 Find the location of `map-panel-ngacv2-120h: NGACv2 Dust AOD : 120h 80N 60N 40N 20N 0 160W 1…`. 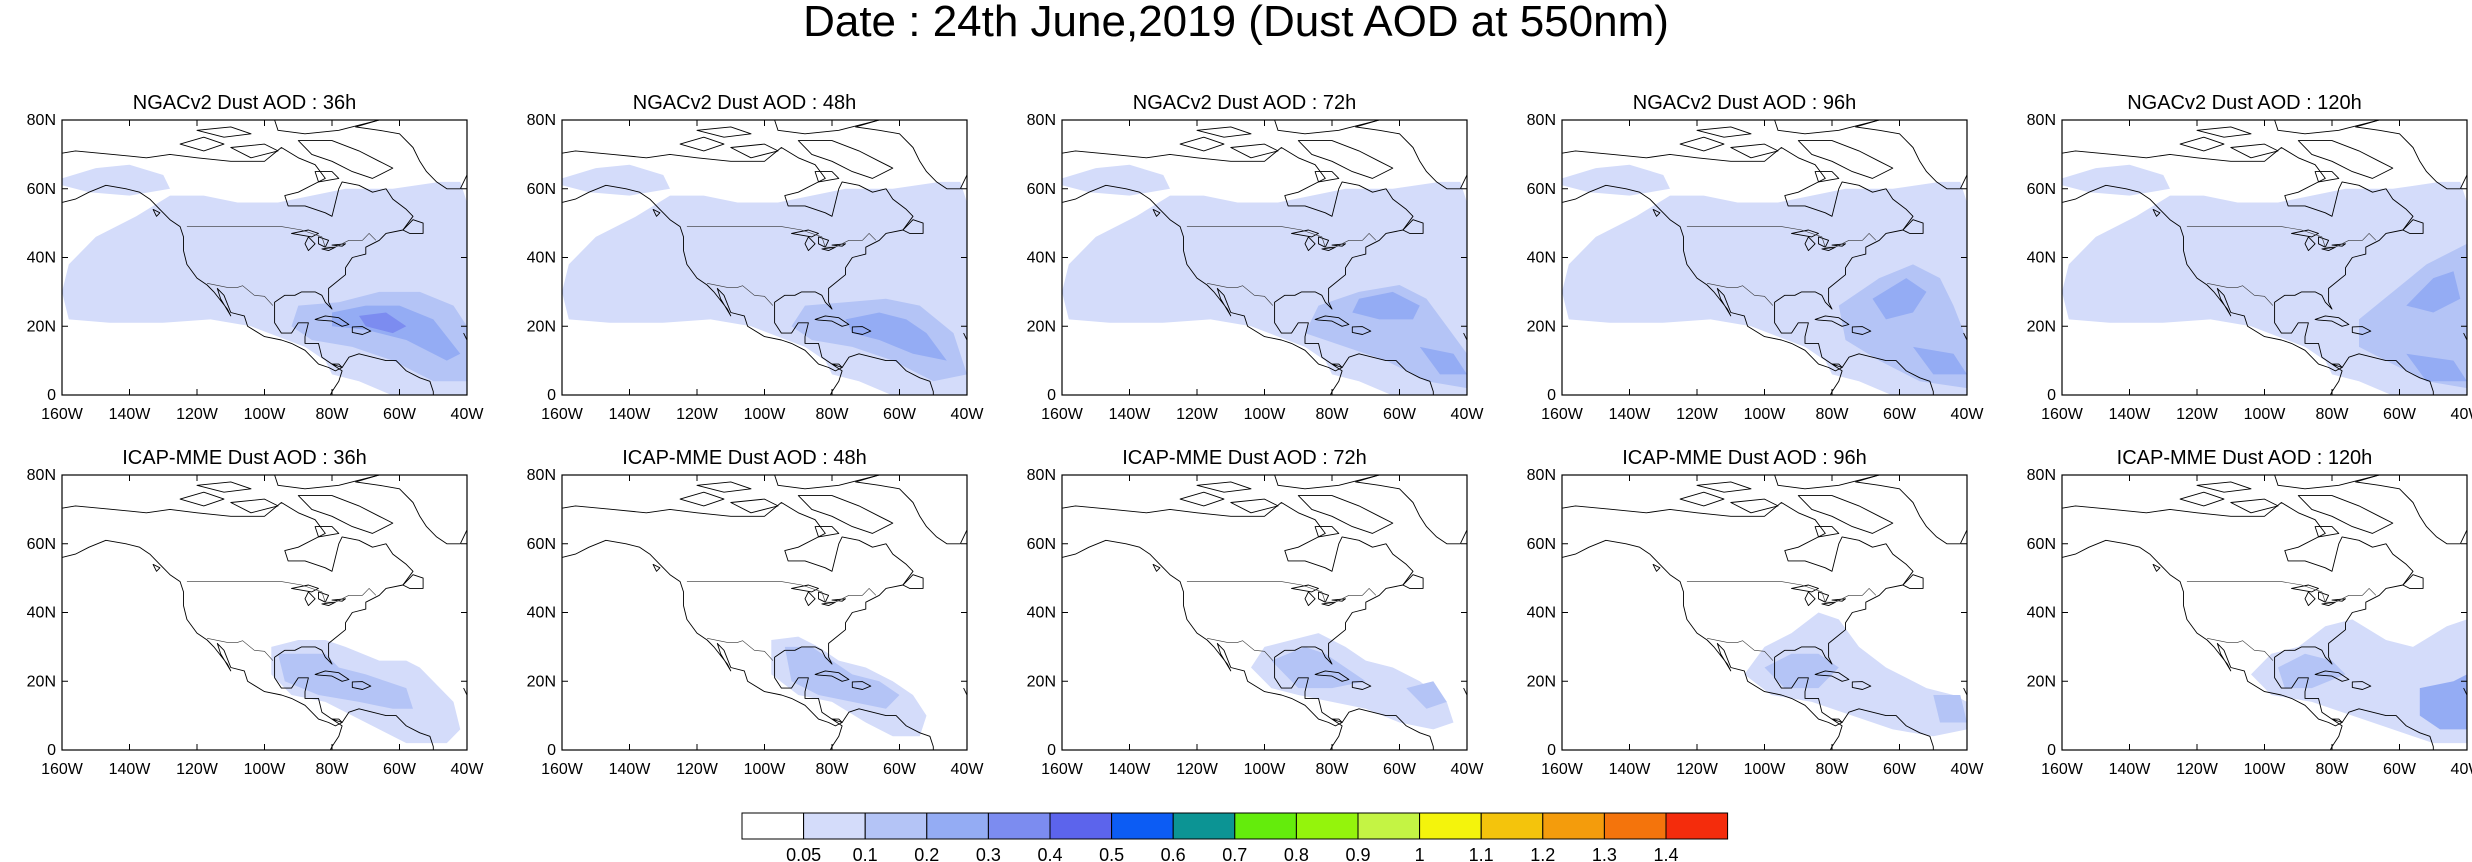

map-panel-ngacv2-120h: NGACv2 Dust AOD : 120h 80N 60N 40N 20N 0 160W 1… is located at coordinates (2247, 273).